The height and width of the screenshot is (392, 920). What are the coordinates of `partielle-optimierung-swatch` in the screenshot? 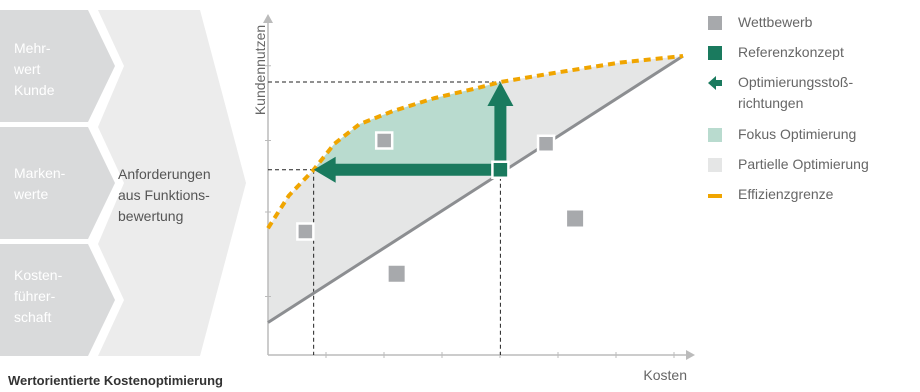 It's located at (715, 165).